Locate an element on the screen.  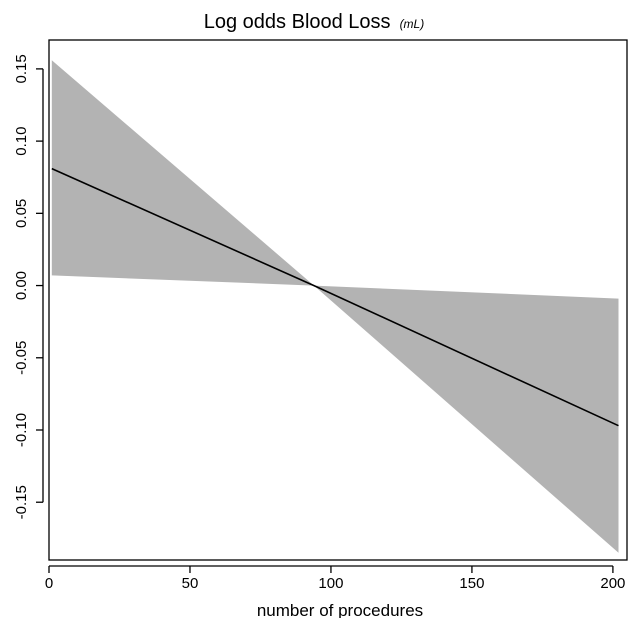
y-tick-label-5: 0.10 is located at coordinates (21, 141).